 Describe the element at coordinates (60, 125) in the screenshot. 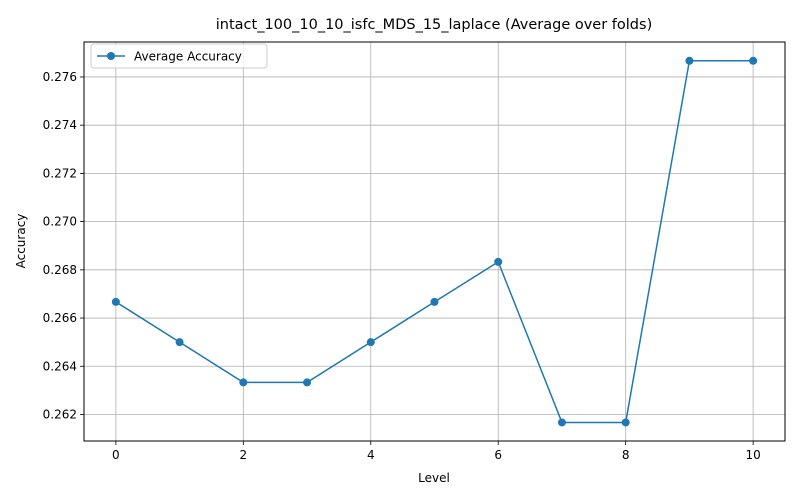

I see `y-tick-label: 0.274` at that location.